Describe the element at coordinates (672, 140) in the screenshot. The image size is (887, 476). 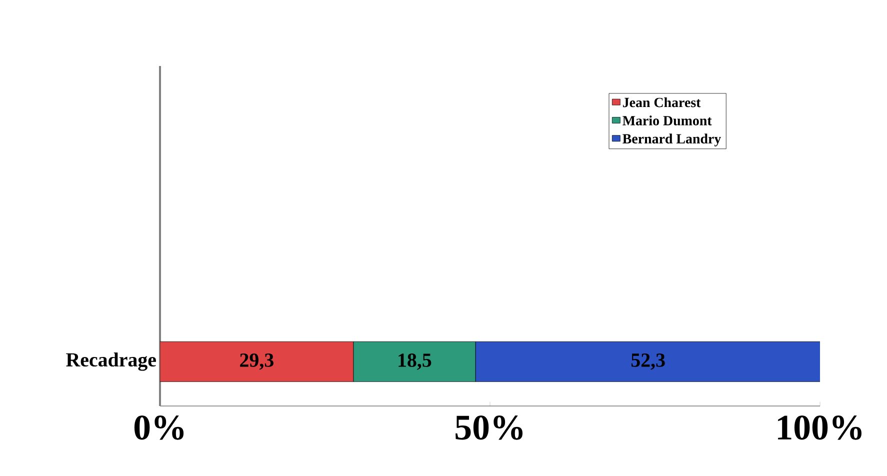
I see `legend-label: Bernard Landry` at that location.